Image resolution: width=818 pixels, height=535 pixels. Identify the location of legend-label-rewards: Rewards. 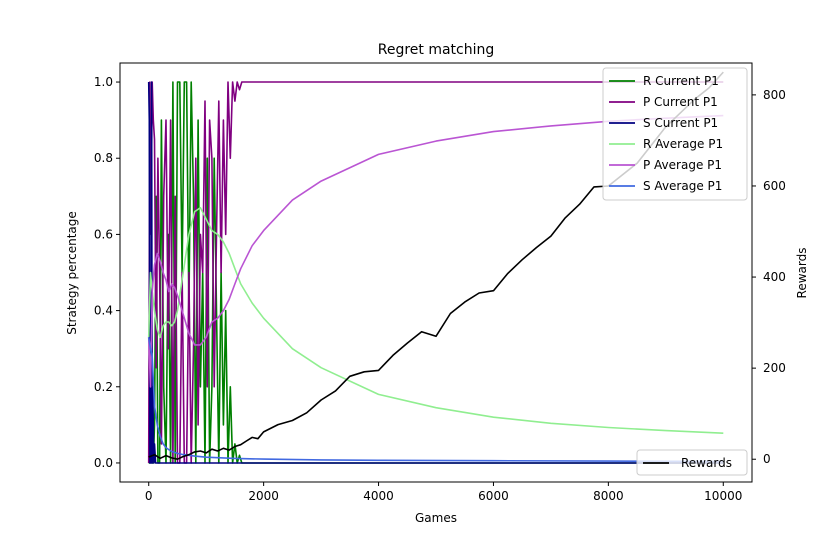
(706, 463).